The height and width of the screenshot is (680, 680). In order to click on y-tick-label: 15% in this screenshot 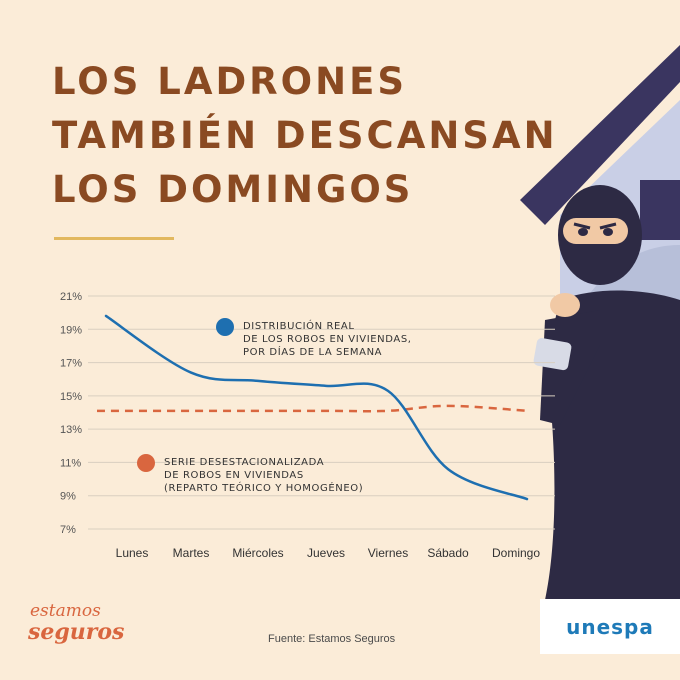, I will do `click(71, 397)`.